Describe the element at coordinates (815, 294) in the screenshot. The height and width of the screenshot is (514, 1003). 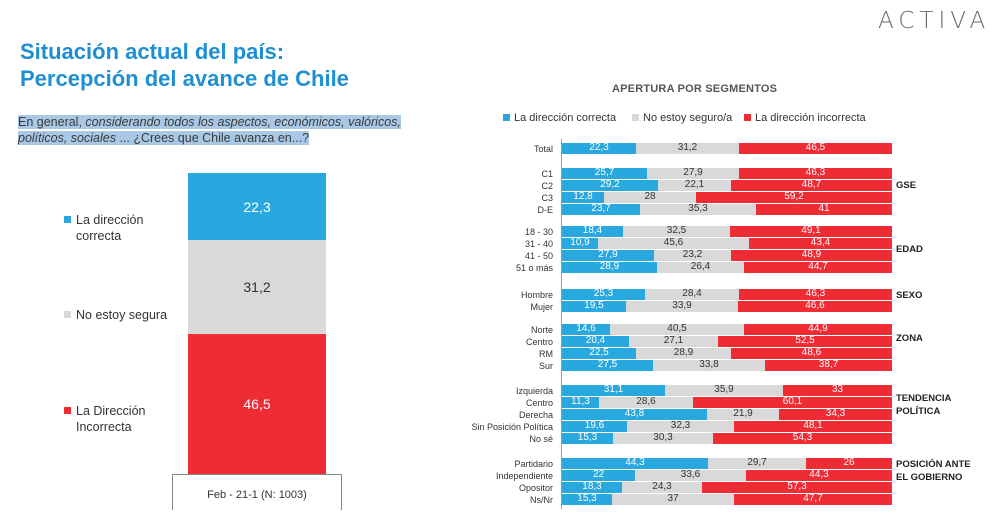
I see `segment-value-label: 46,3` at that location.